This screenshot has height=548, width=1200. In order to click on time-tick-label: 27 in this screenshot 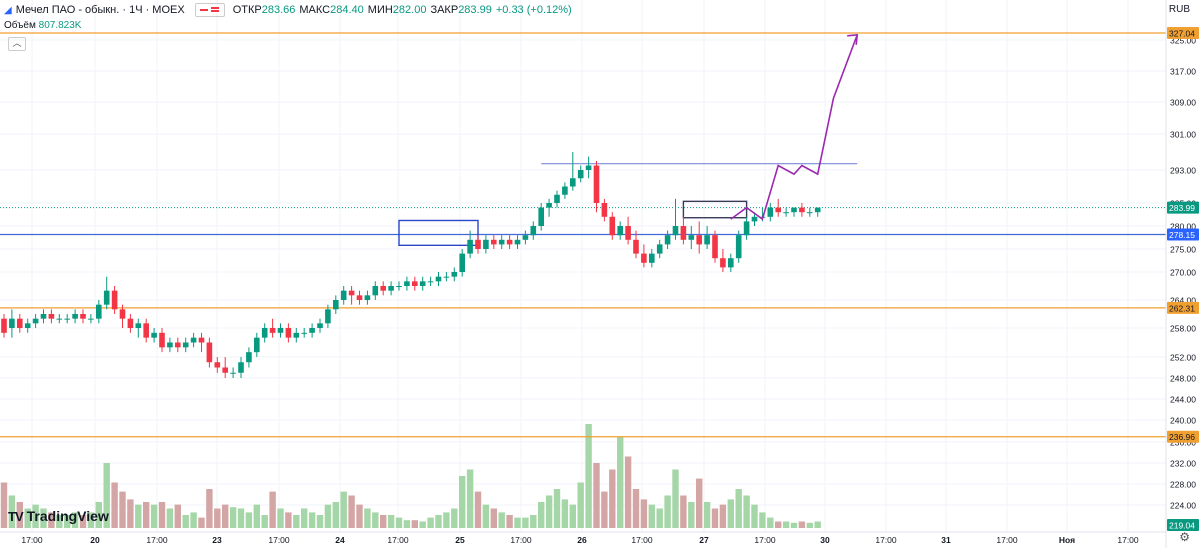, I will do `click(704, 540)`.